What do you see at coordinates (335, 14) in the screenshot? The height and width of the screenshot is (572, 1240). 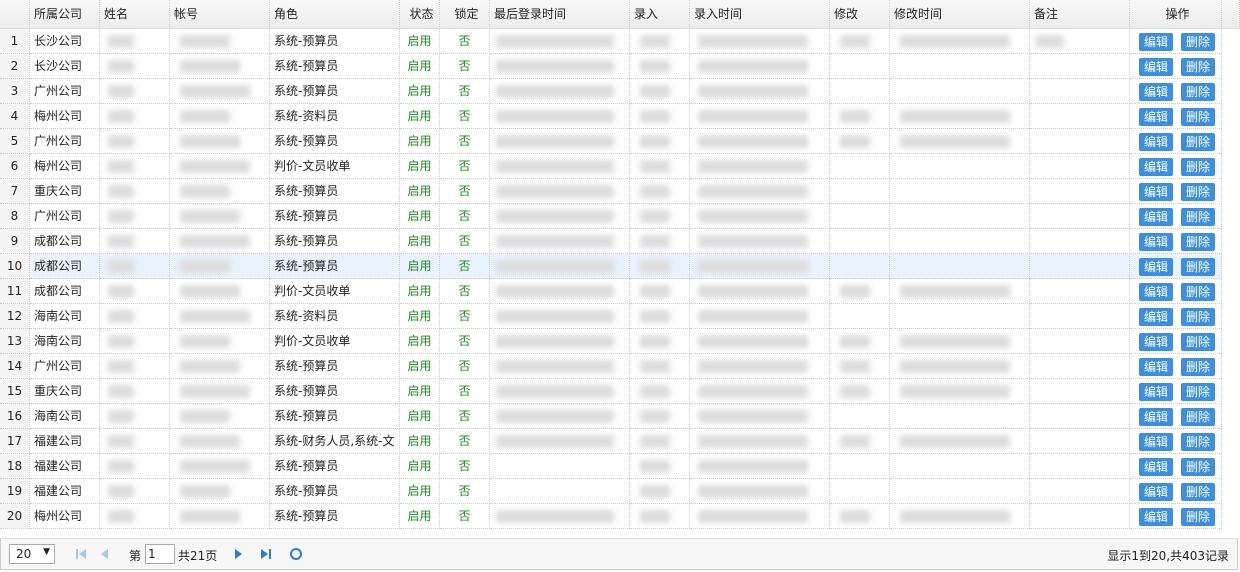 I see `header-cell: 角色` at bounding box center [335, 14].